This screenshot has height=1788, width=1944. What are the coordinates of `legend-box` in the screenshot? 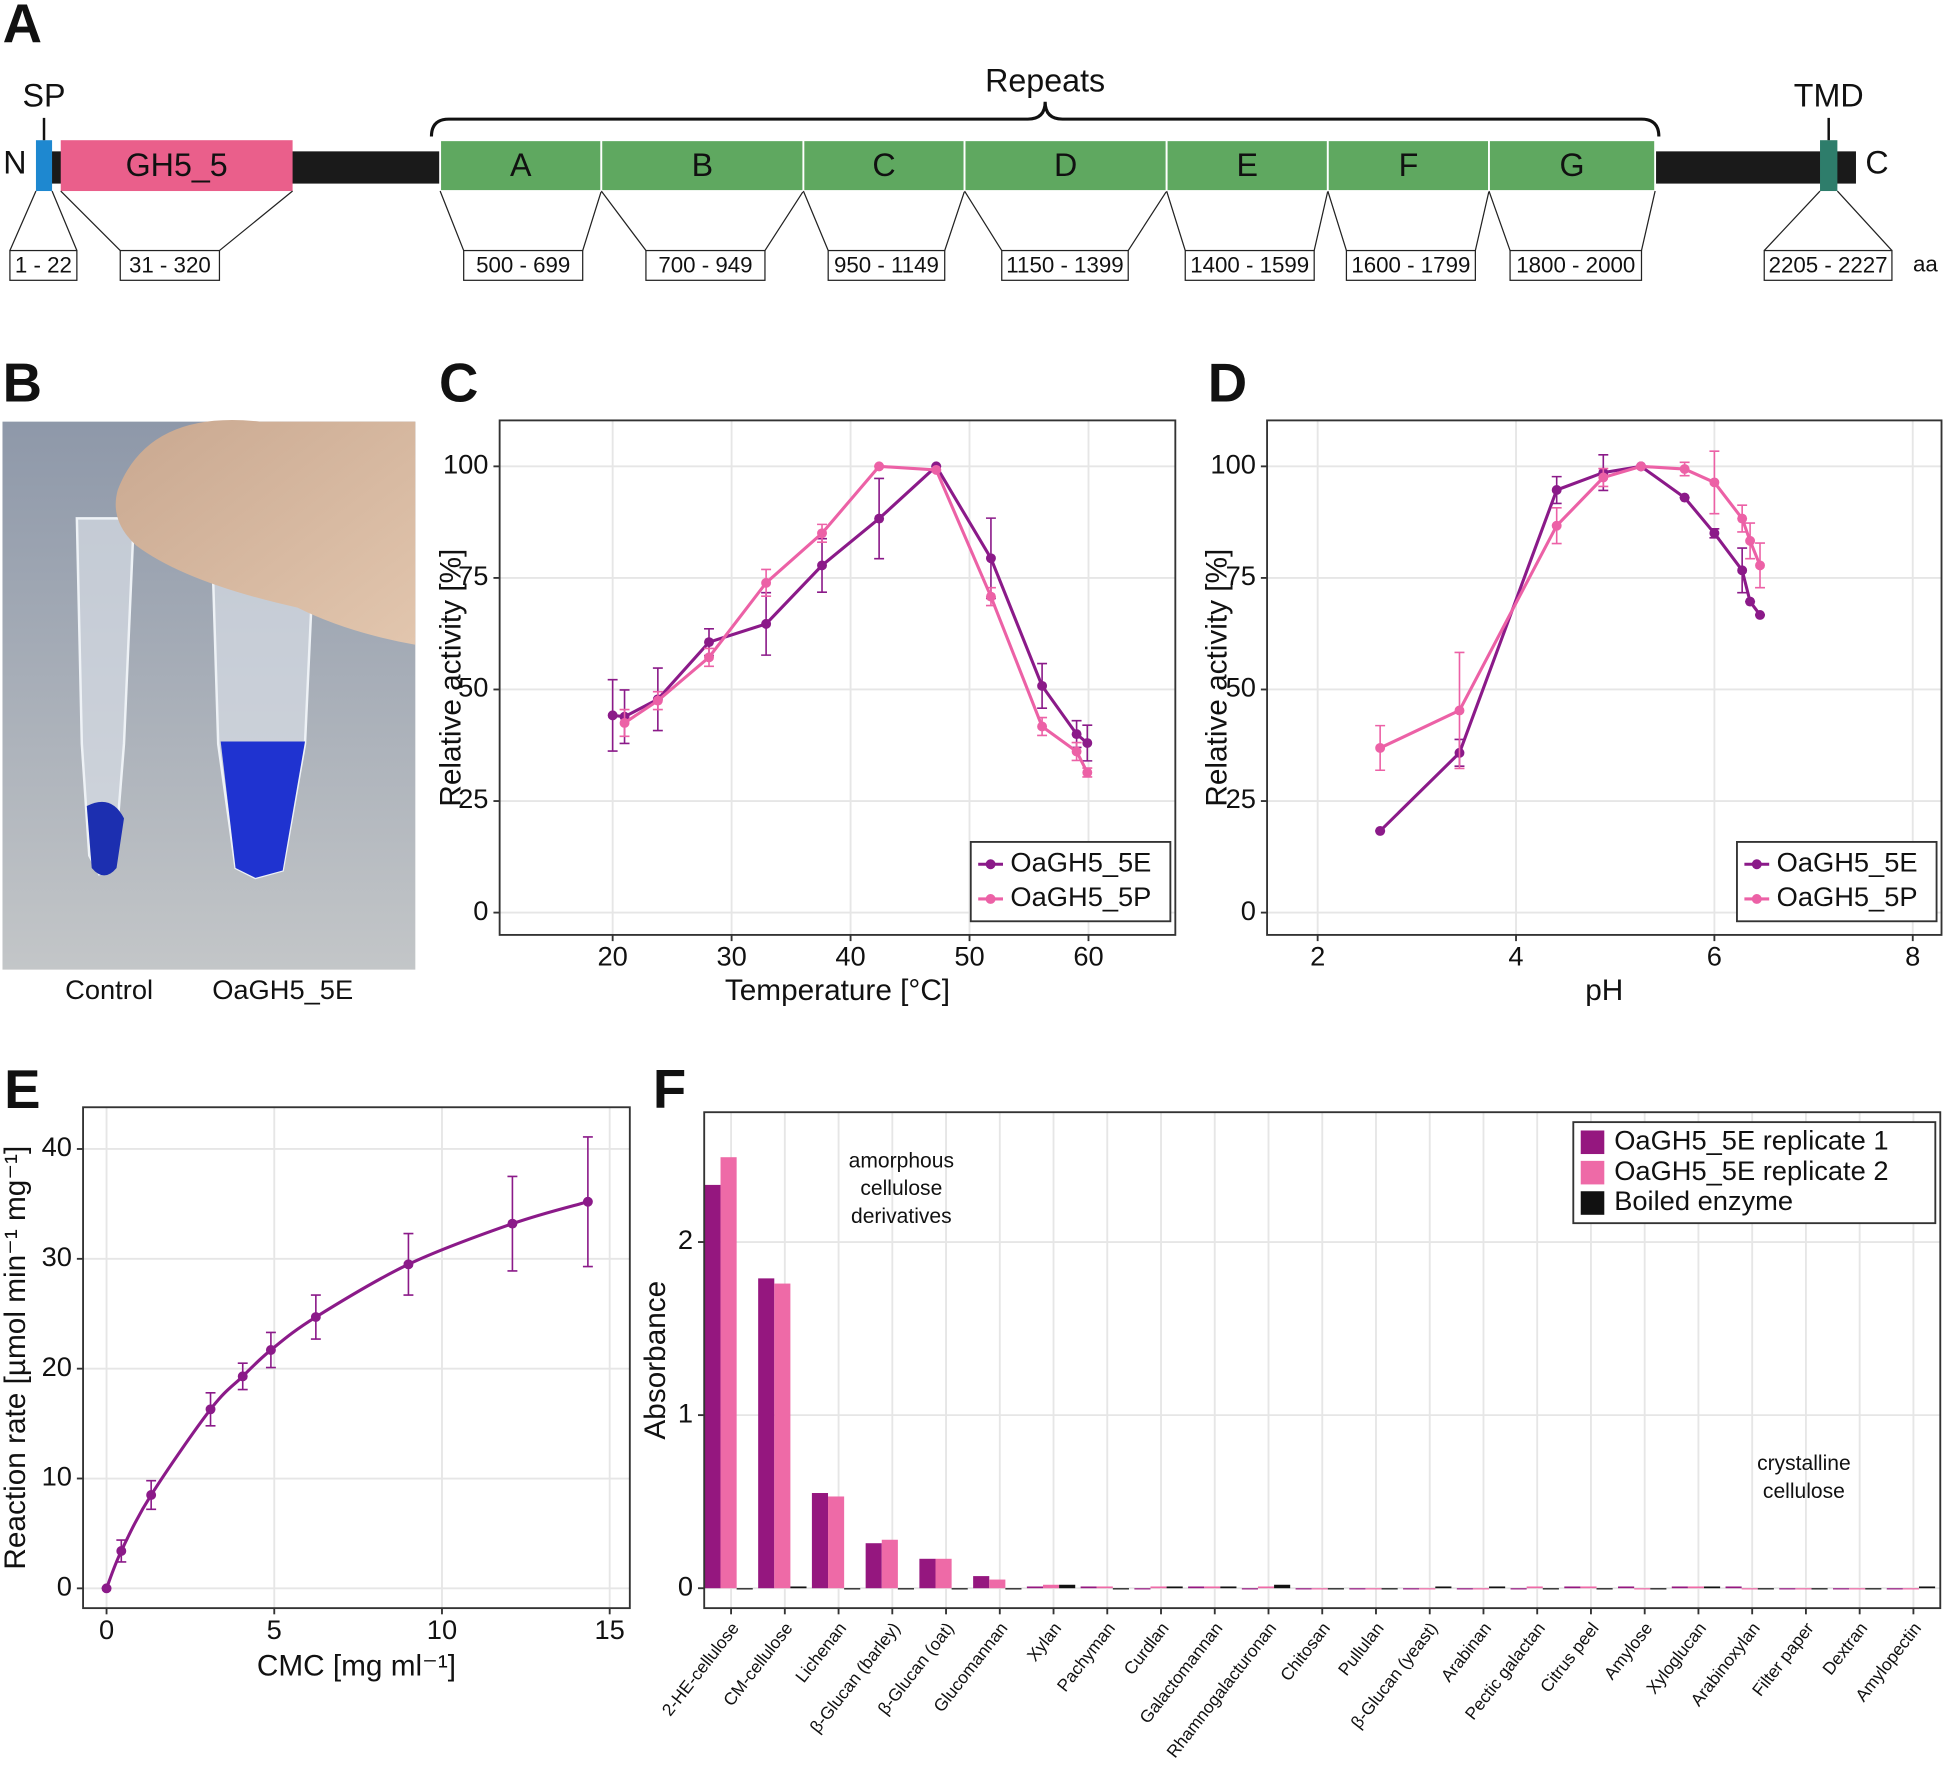 It's located at (1754, 1173).